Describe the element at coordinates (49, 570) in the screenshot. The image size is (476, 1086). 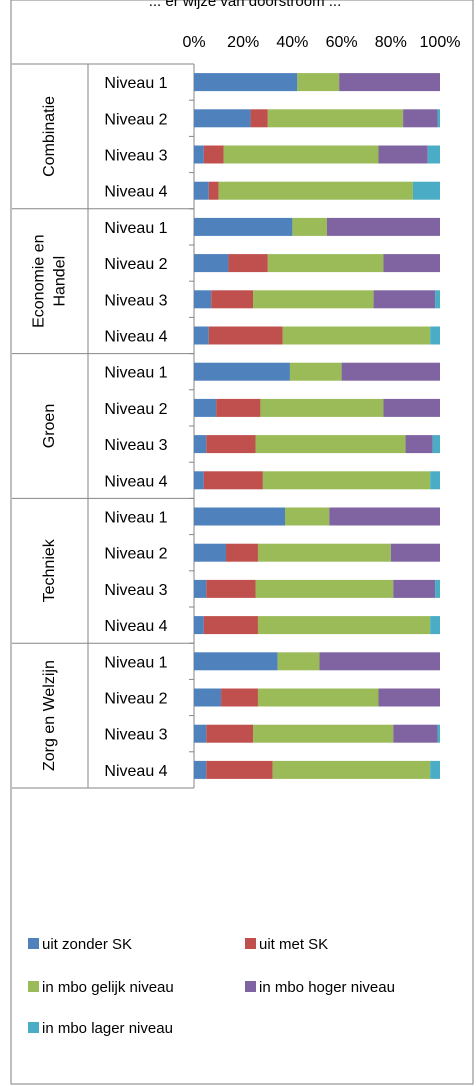
I see `group-label: Techniek` at that location.